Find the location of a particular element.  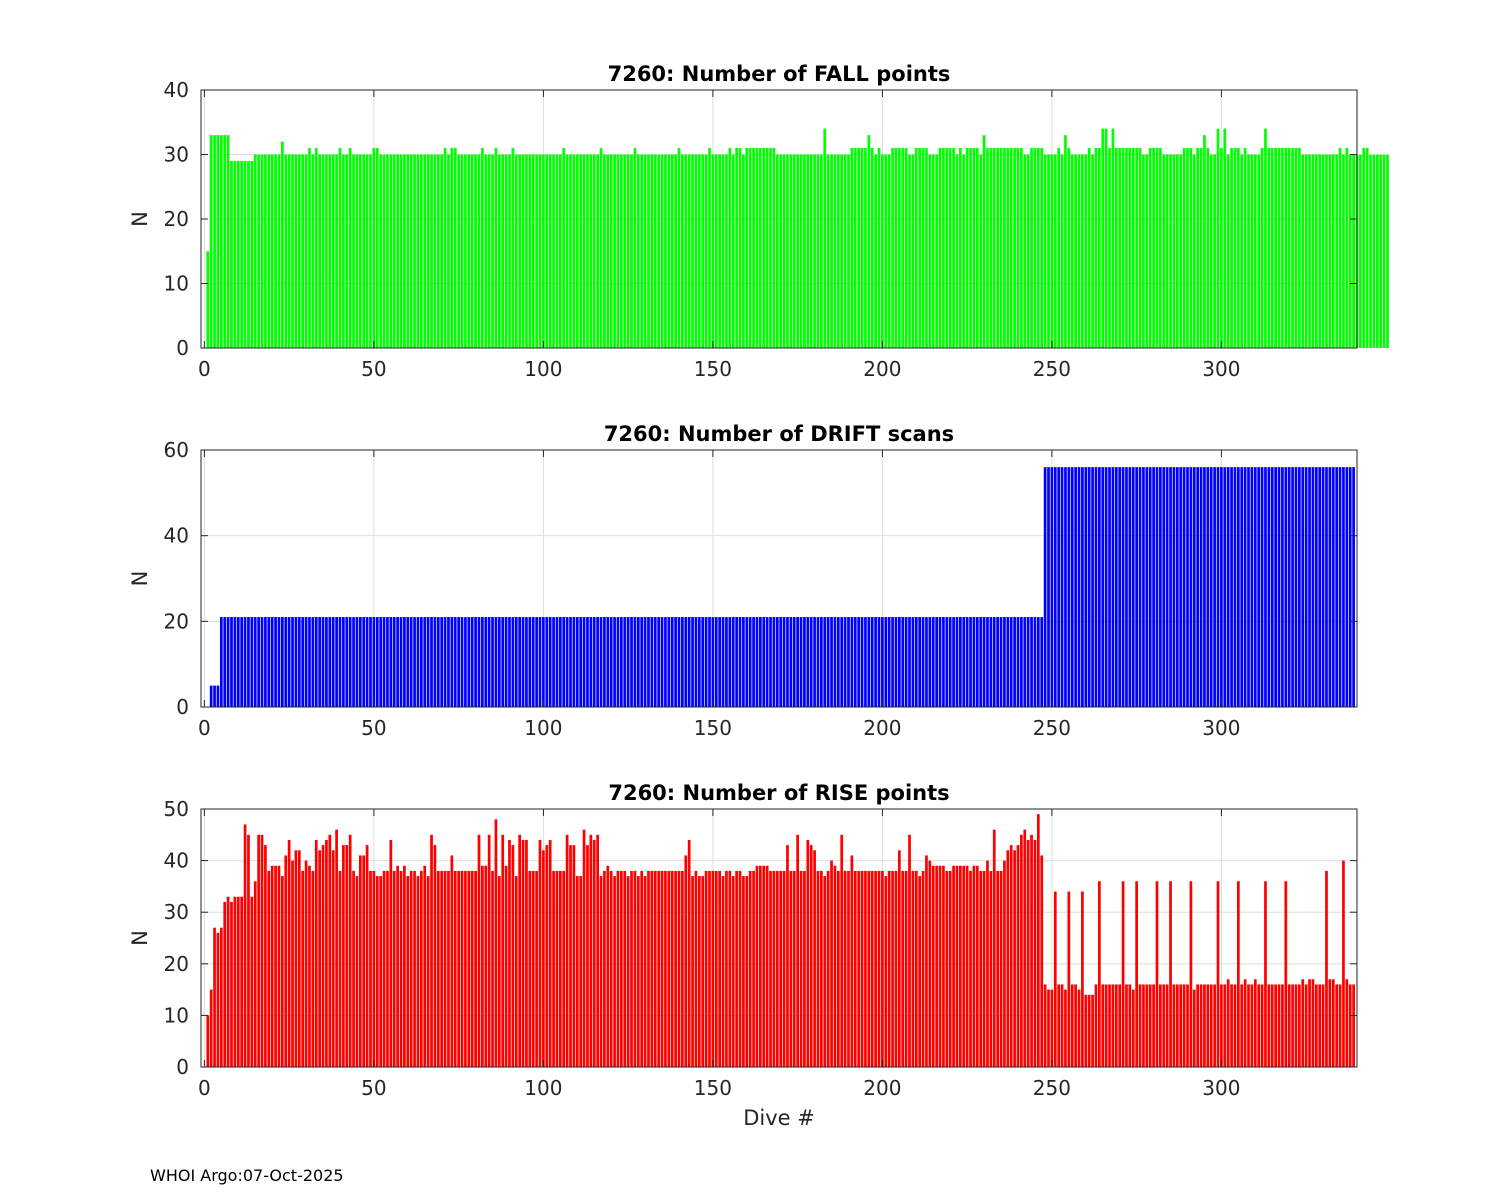

x-tick-label: 250 is located at coordinates (1052, 1088).